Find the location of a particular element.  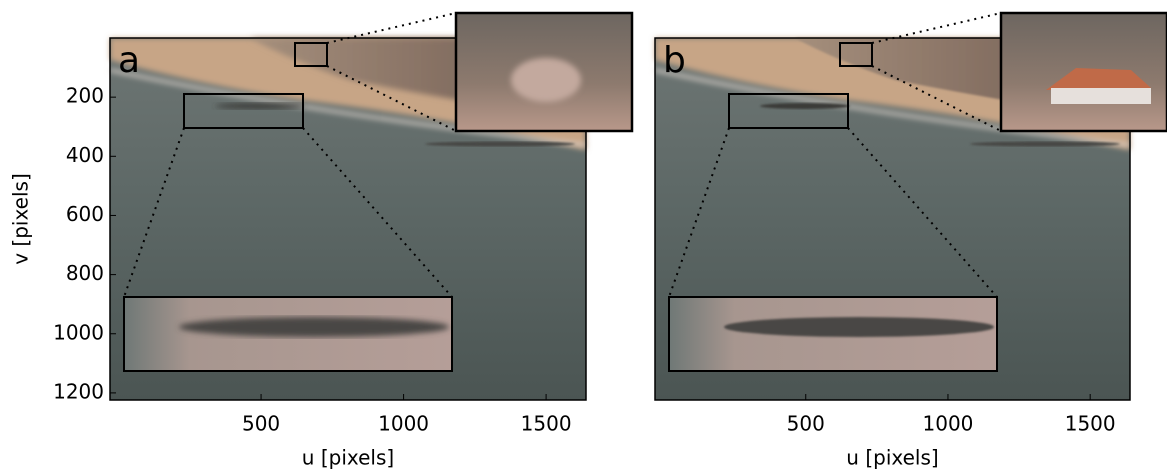

y-tick-label: 1200 is located at coordinates (78, 391).